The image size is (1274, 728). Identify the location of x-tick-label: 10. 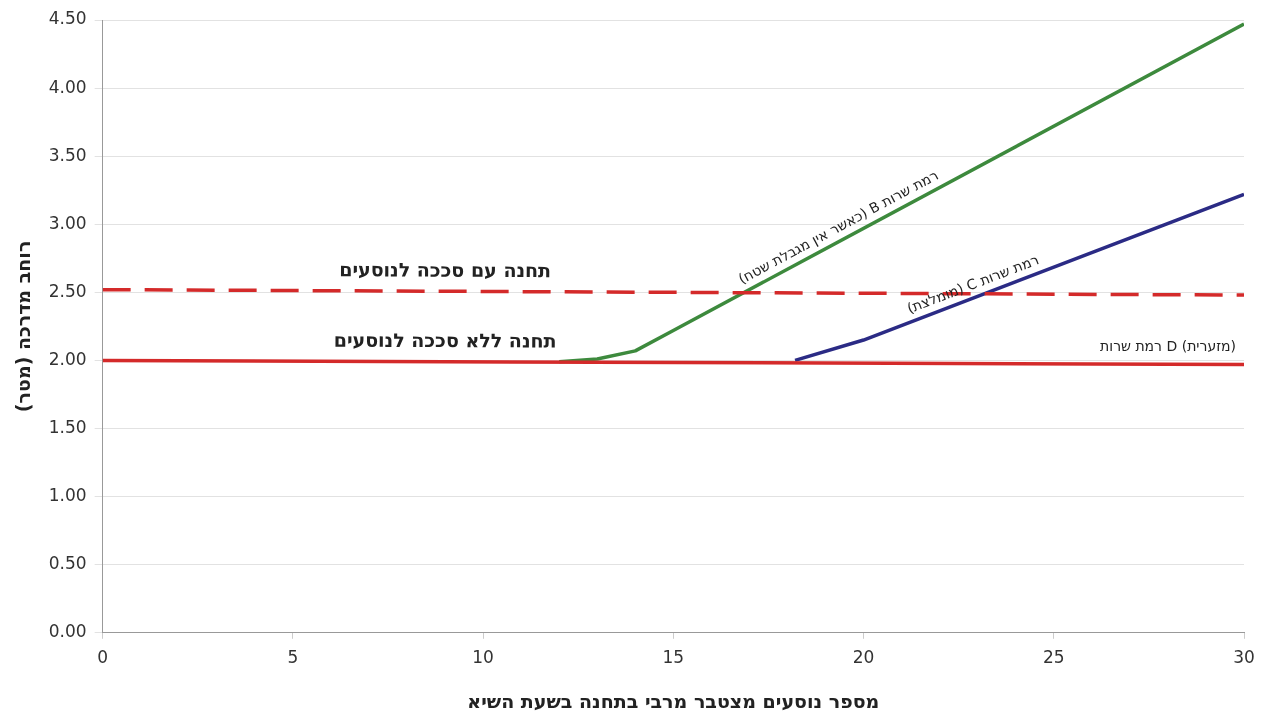
(483, 657).